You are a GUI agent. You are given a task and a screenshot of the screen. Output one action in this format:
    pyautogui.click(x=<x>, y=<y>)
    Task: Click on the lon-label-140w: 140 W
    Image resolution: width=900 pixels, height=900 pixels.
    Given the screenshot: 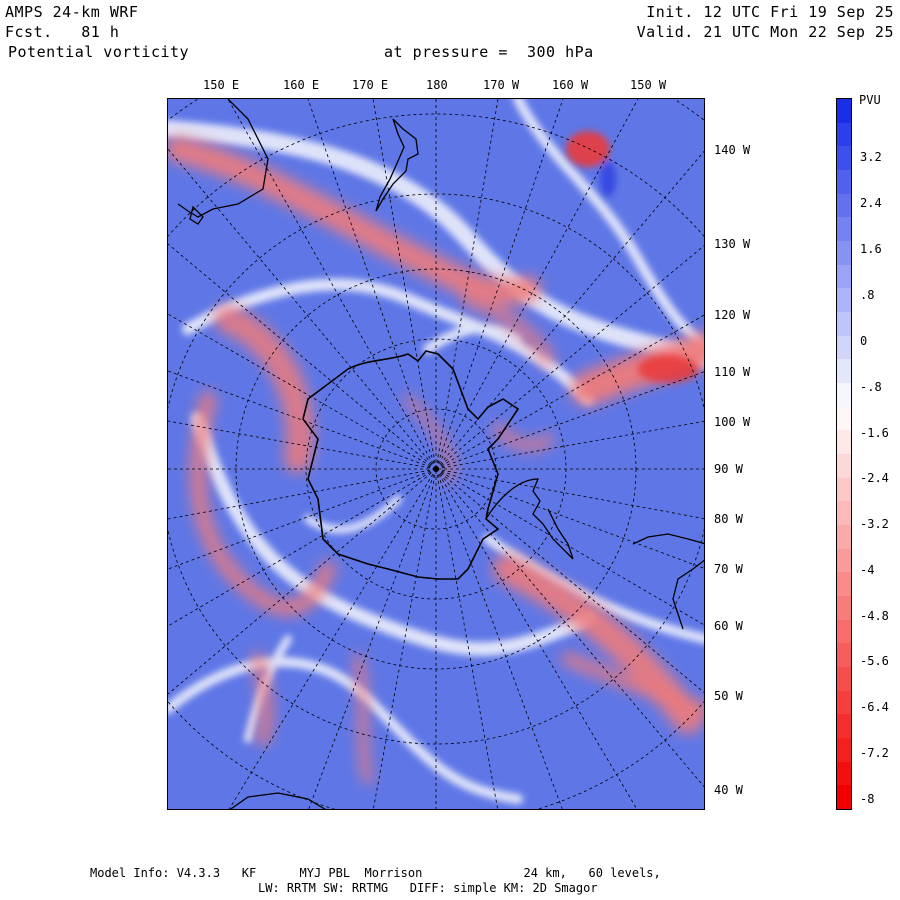 What is the action you would take?
    pyautogui.click(x=732, y=150)
    